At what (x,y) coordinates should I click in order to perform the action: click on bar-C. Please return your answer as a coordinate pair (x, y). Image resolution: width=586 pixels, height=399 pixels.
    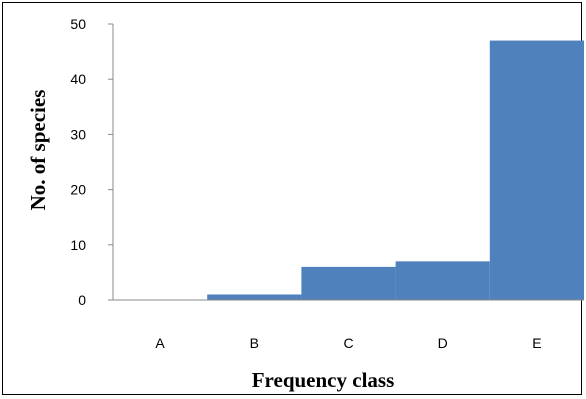
    Looking at the image, I should click on (348, 283).